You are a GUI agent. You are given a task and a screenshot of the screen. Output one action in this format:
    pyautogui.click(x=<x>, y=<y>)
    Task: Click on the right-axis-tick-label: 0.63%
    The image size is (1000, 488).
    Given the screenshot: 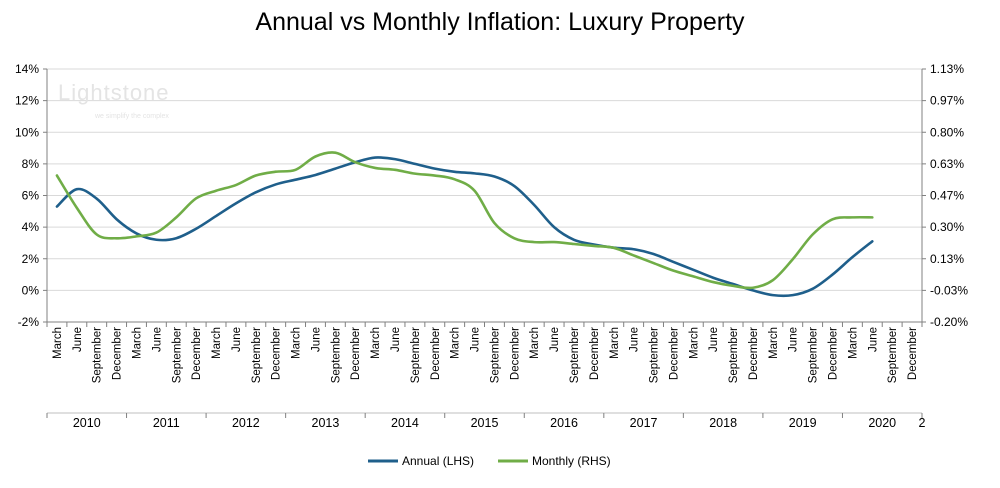 What is the action you would take?
    pyautogui.click(x=947, y=164)
    